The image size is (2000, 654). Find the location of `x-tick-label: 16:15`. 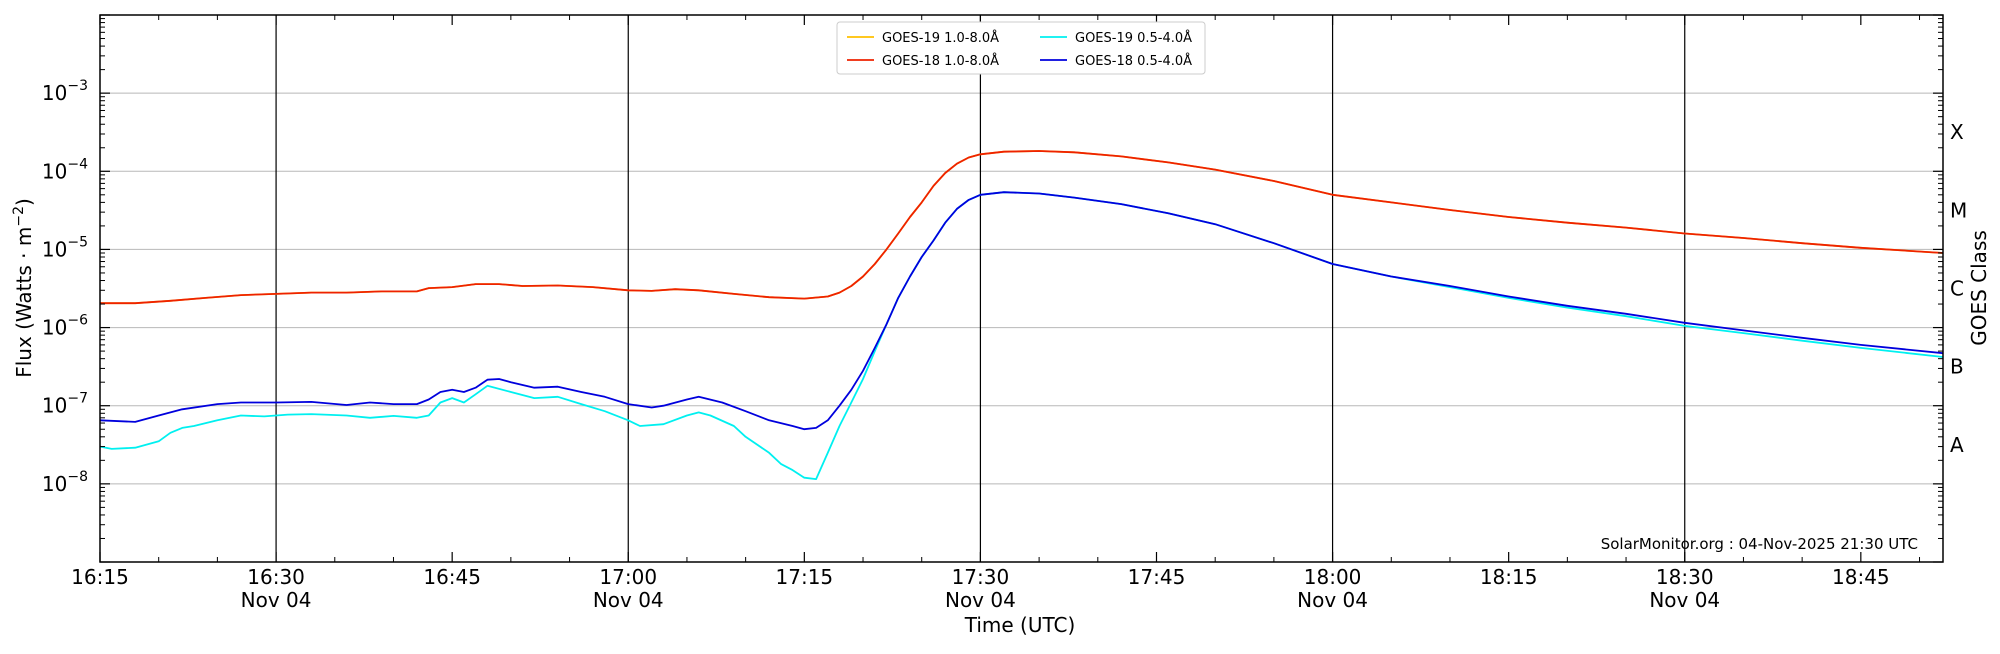

x-tick-label: 16:15 is located at coordinates (100, 577).